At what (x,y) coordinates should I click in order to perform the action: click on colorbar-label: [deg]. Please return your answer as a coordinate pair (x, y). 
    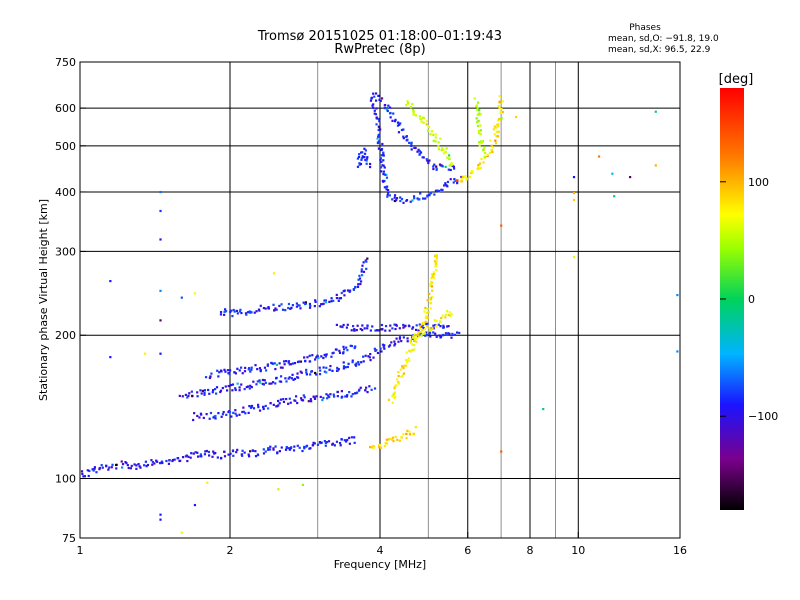
    Looking at the image, I should click on (736, 79).